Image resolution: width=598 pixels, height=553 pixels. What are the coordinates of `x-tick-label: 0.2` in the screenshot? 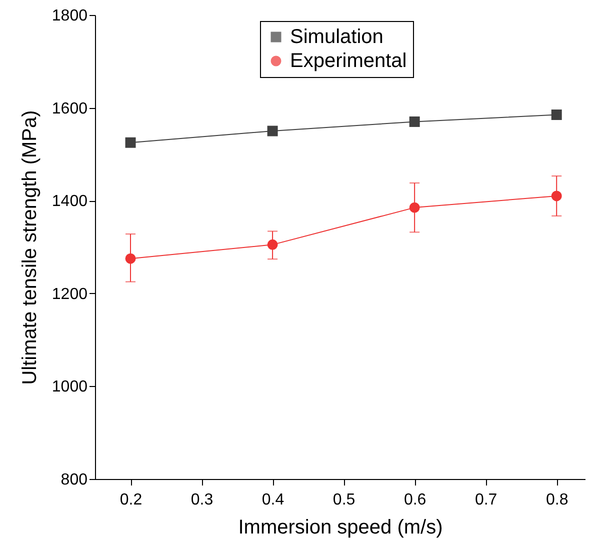 It's located at (131, 500).